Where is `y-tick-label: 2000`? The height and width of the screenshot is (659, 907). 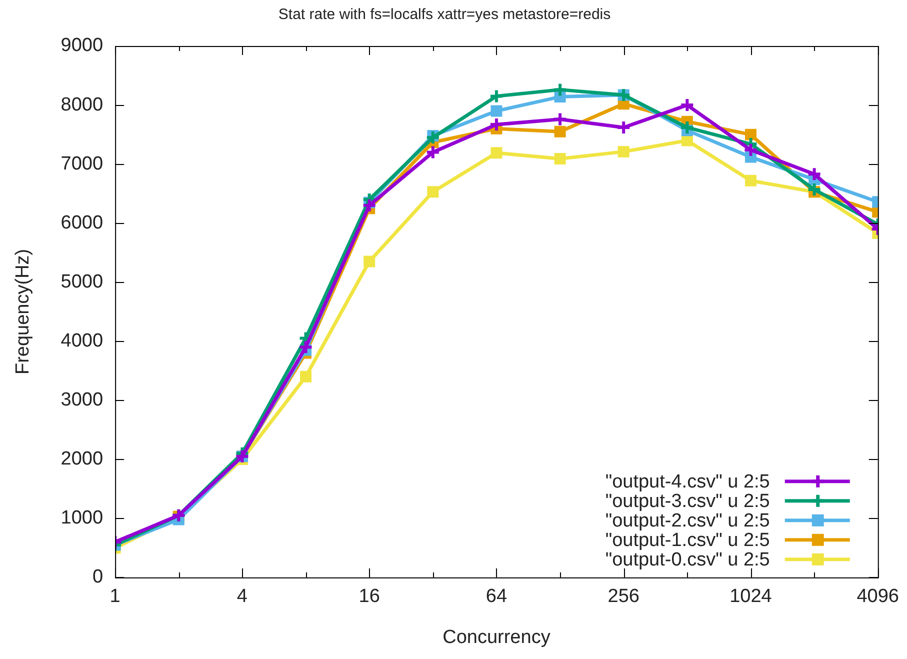
y-tick-label: 2000 is located at coordinates (82, 459).